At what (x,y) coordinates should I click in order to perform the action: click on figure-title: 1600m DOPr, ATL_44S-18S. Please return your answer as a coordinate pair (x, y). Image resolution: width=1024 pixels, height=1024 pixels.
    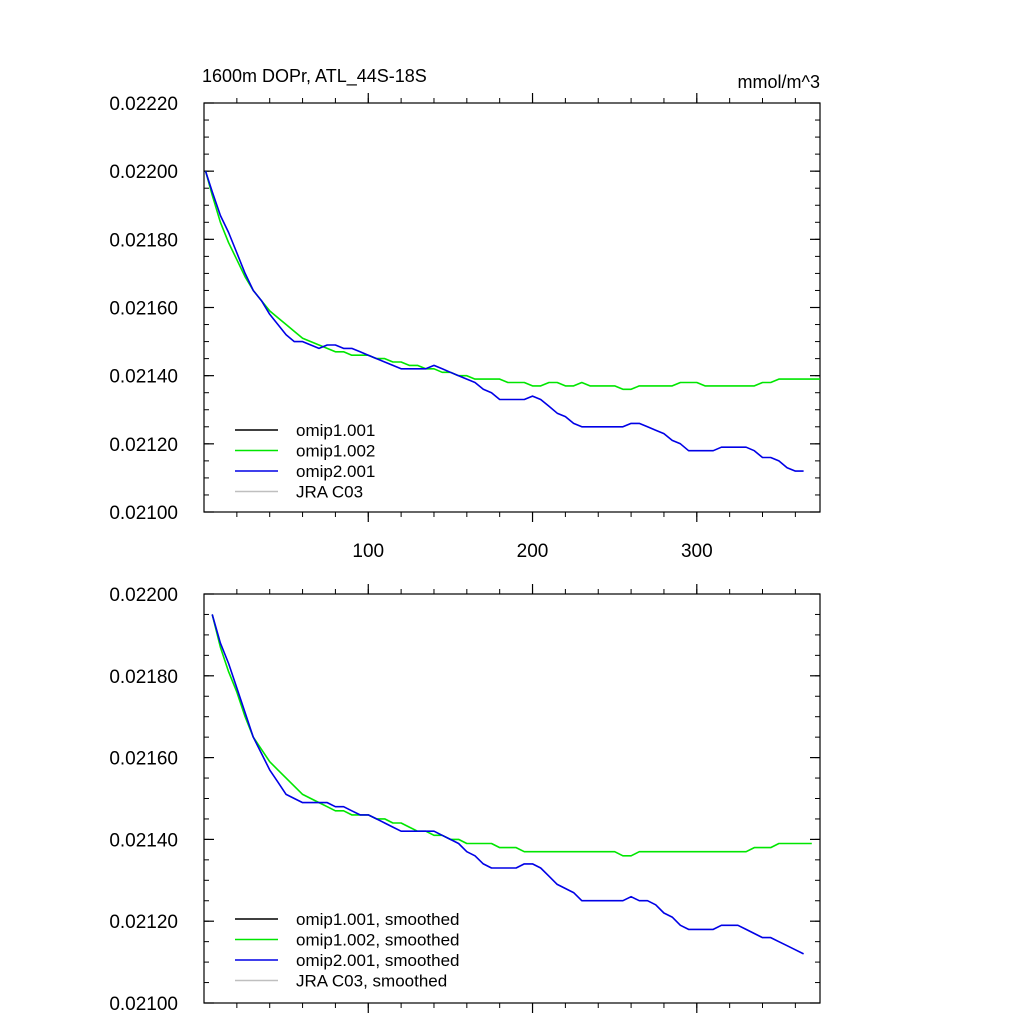
    Looking at the image, I should click on (314, 76).